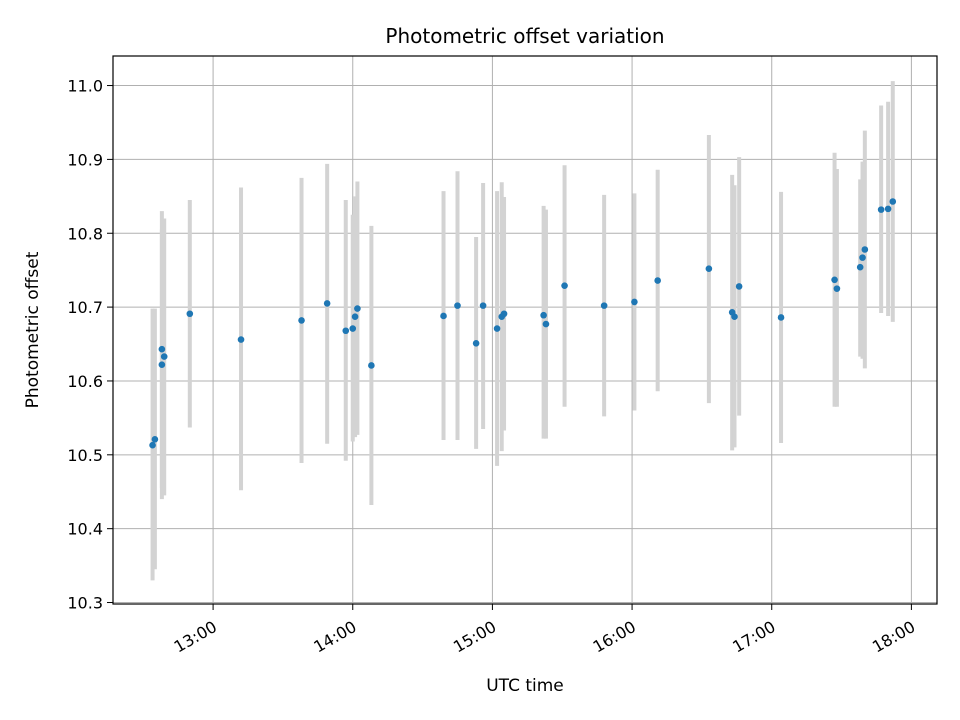 The height and width of the screenshot is (720, 960). What do you see at coordinates (85, 86) in the screenshot?
I see `y-tick-label: 11.0` at bounding box center [85, 86].